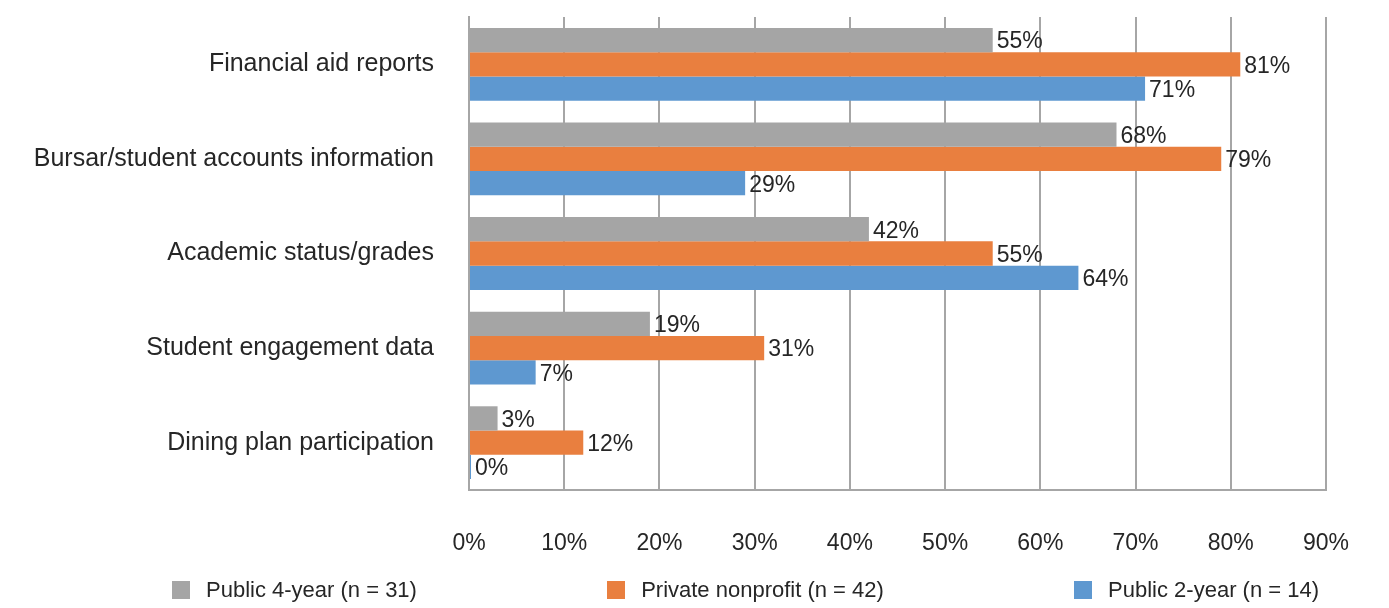 This screenshot has height=608, width=1389. Describe the element at coordinates (772, 183) in the screenshot. I see `data-label: 29%` at that location.